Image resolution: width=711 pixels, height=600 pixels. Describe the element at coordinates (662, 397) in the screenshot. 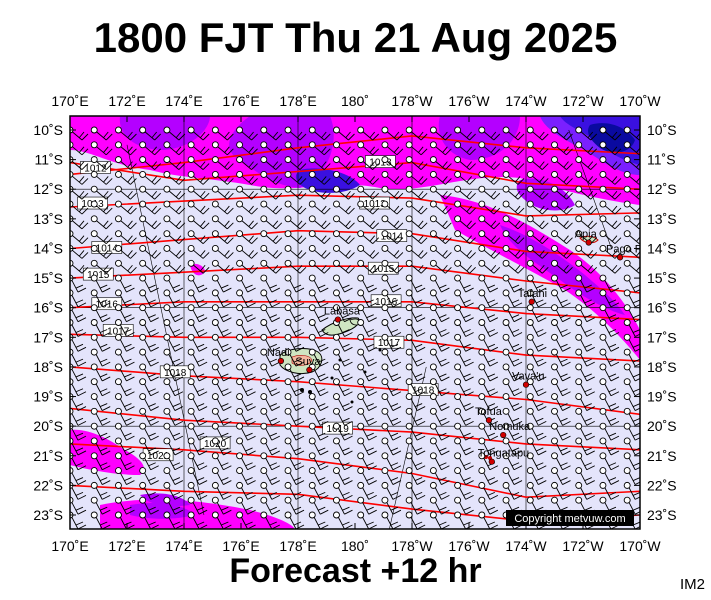

I see `lat-label-right: 19˚S` at that location.